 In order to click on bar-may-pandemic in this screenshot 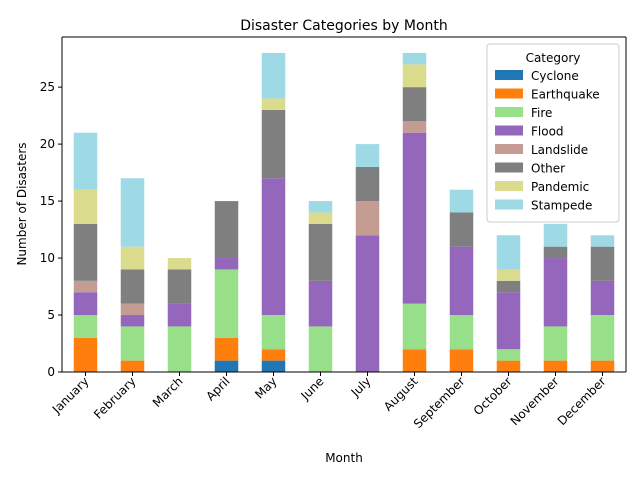, I will do `click(273, 104)`.